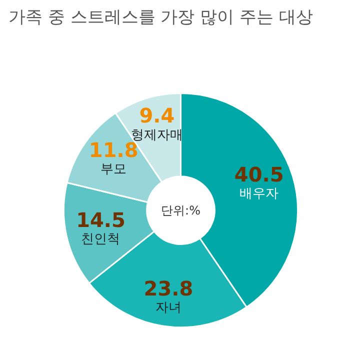 The image size is (350, 352). What do you see at coordinates (160, 18) in the screenshot?
I see `chart-title: 가족 중 스트레스를 가장 많이 주는 대상` at bounding box center [160, 18].